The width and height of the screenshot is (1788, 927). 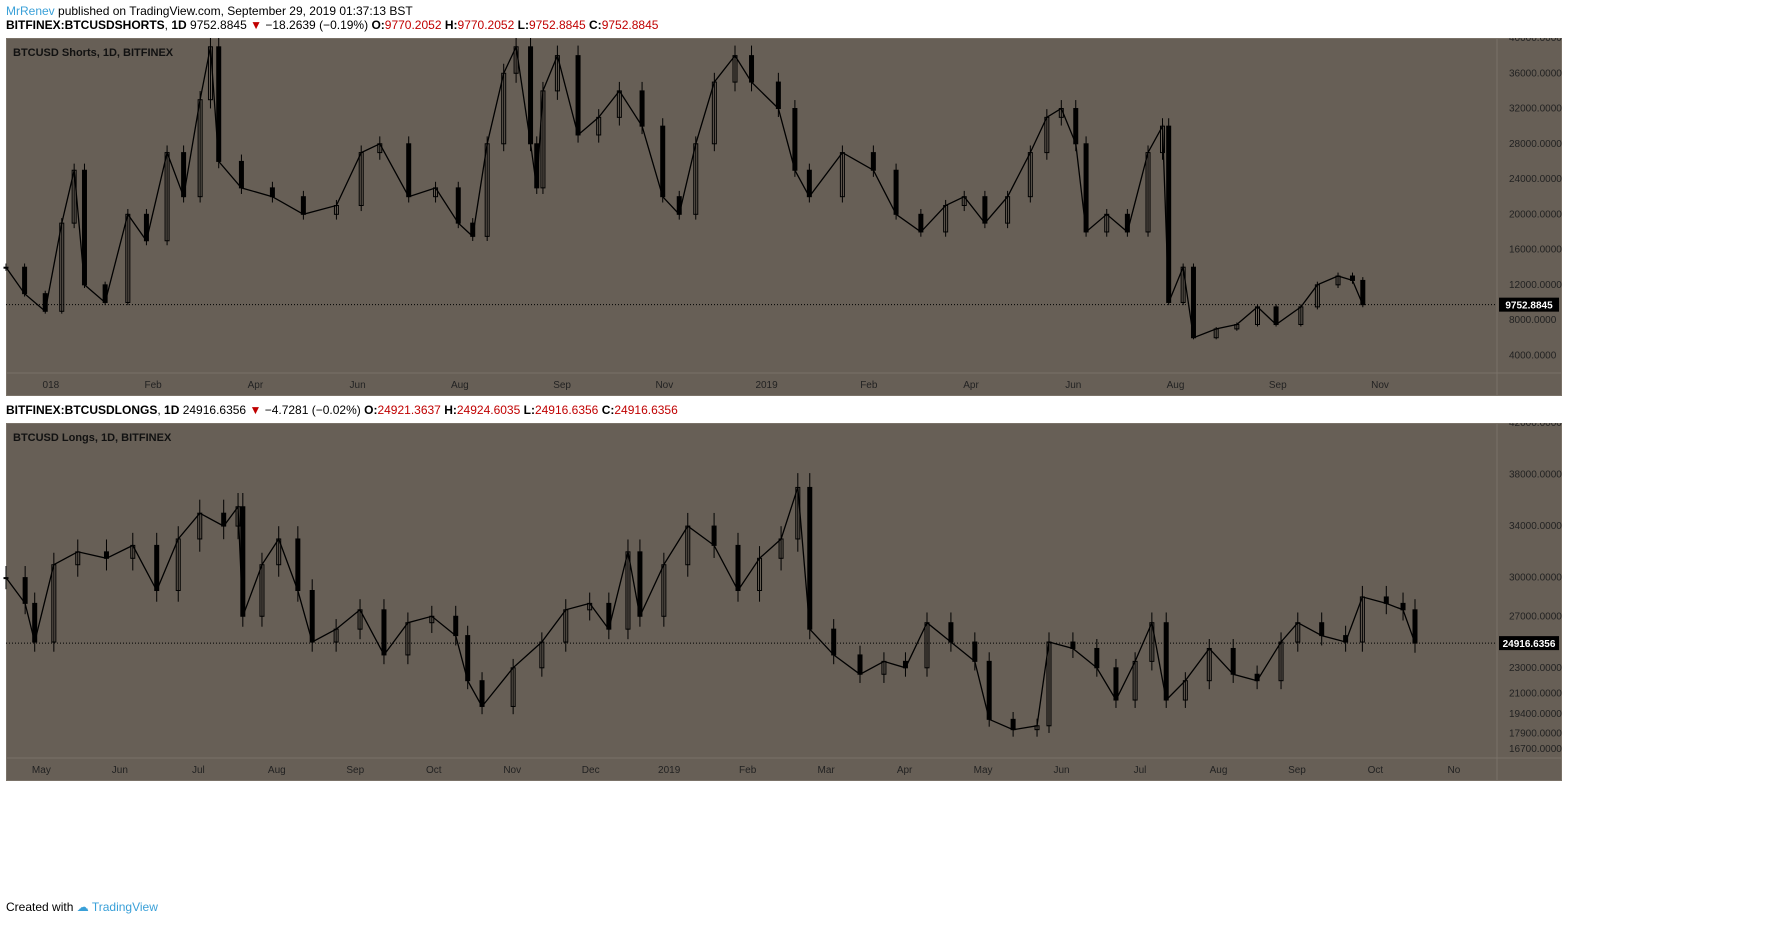 I want to click on time-axis-area, so click(x=784, y=384).